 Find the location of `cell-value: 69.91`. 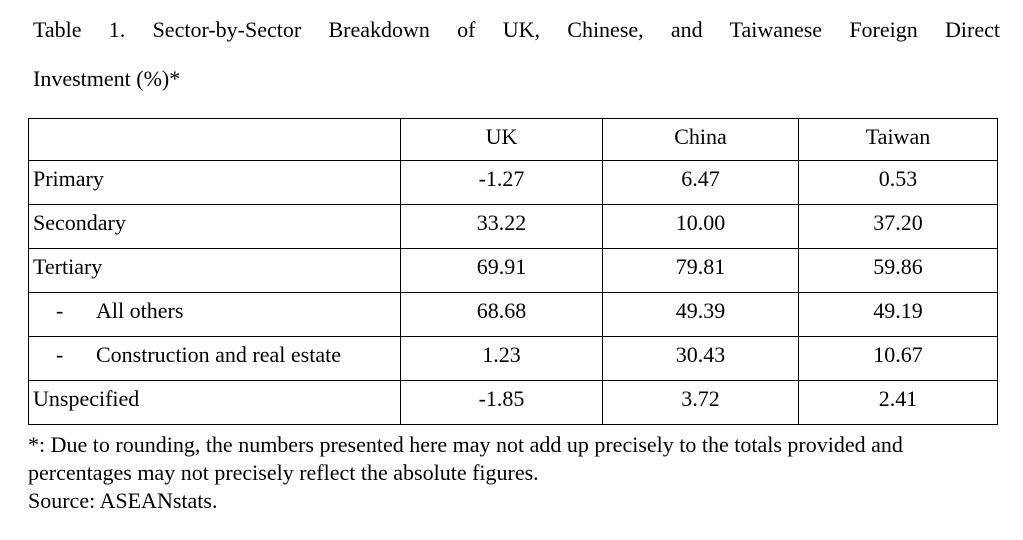

cell-value: 69.91 is located at coordinates (501, 270).